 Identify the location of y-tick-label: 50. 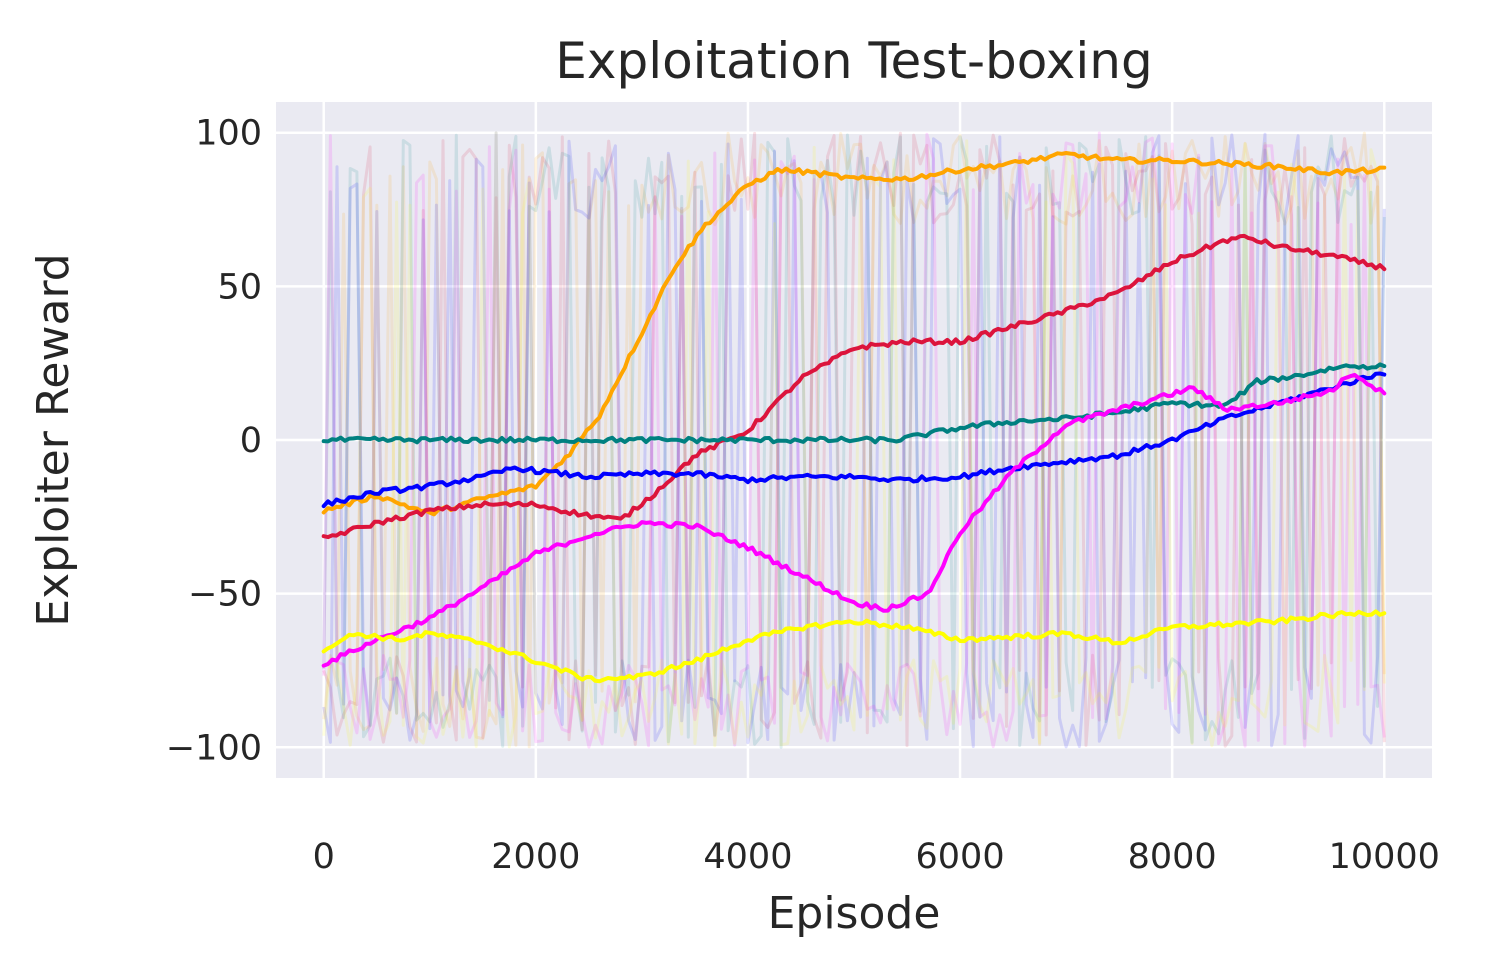
(239, 287).